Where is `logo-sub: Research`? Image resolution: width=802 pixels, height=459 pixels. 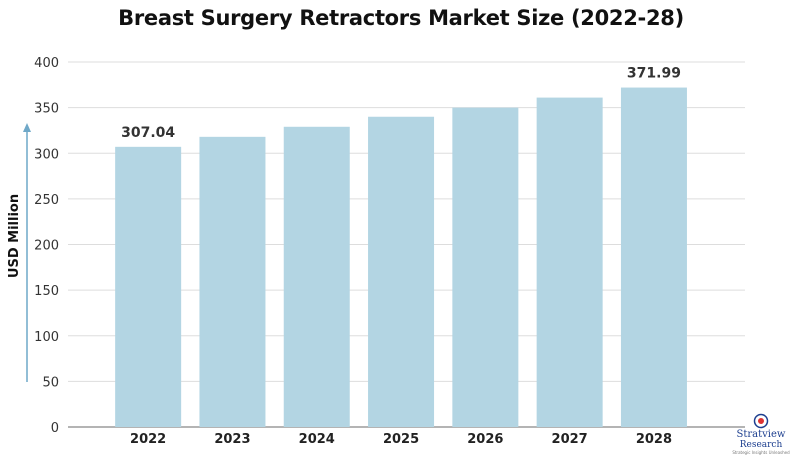
logo-sub: Research is located at coordinates (761, 445).